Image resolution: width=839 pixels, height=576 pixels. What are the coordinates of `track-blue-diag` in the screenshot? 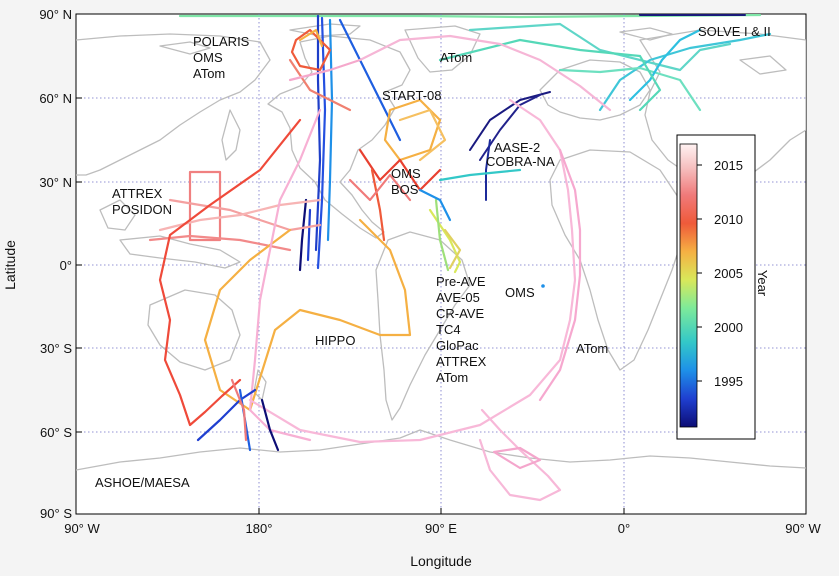 It's located at (370, 80).